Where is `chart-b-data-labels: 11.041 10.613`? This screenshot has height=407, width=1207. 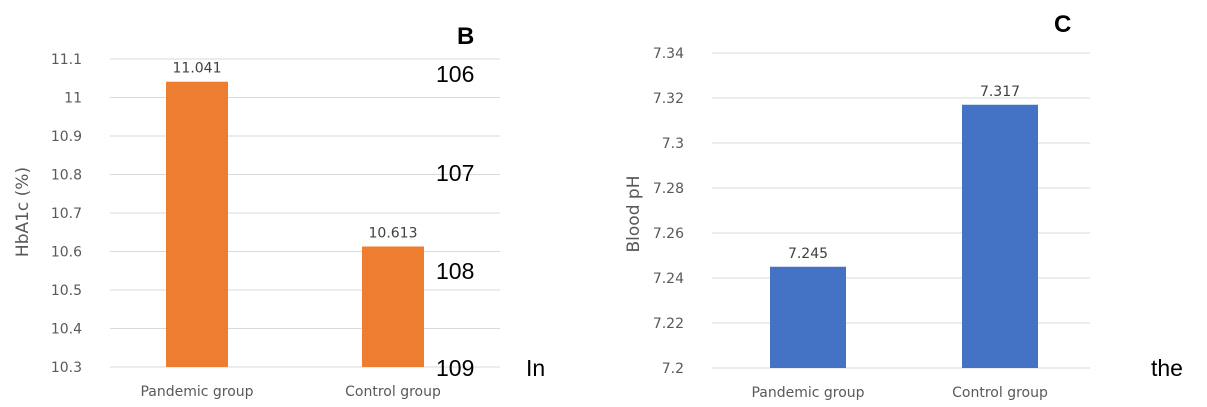
chart-b-data-labels: 11.041 10.613 is located at coordinates (295, 151).